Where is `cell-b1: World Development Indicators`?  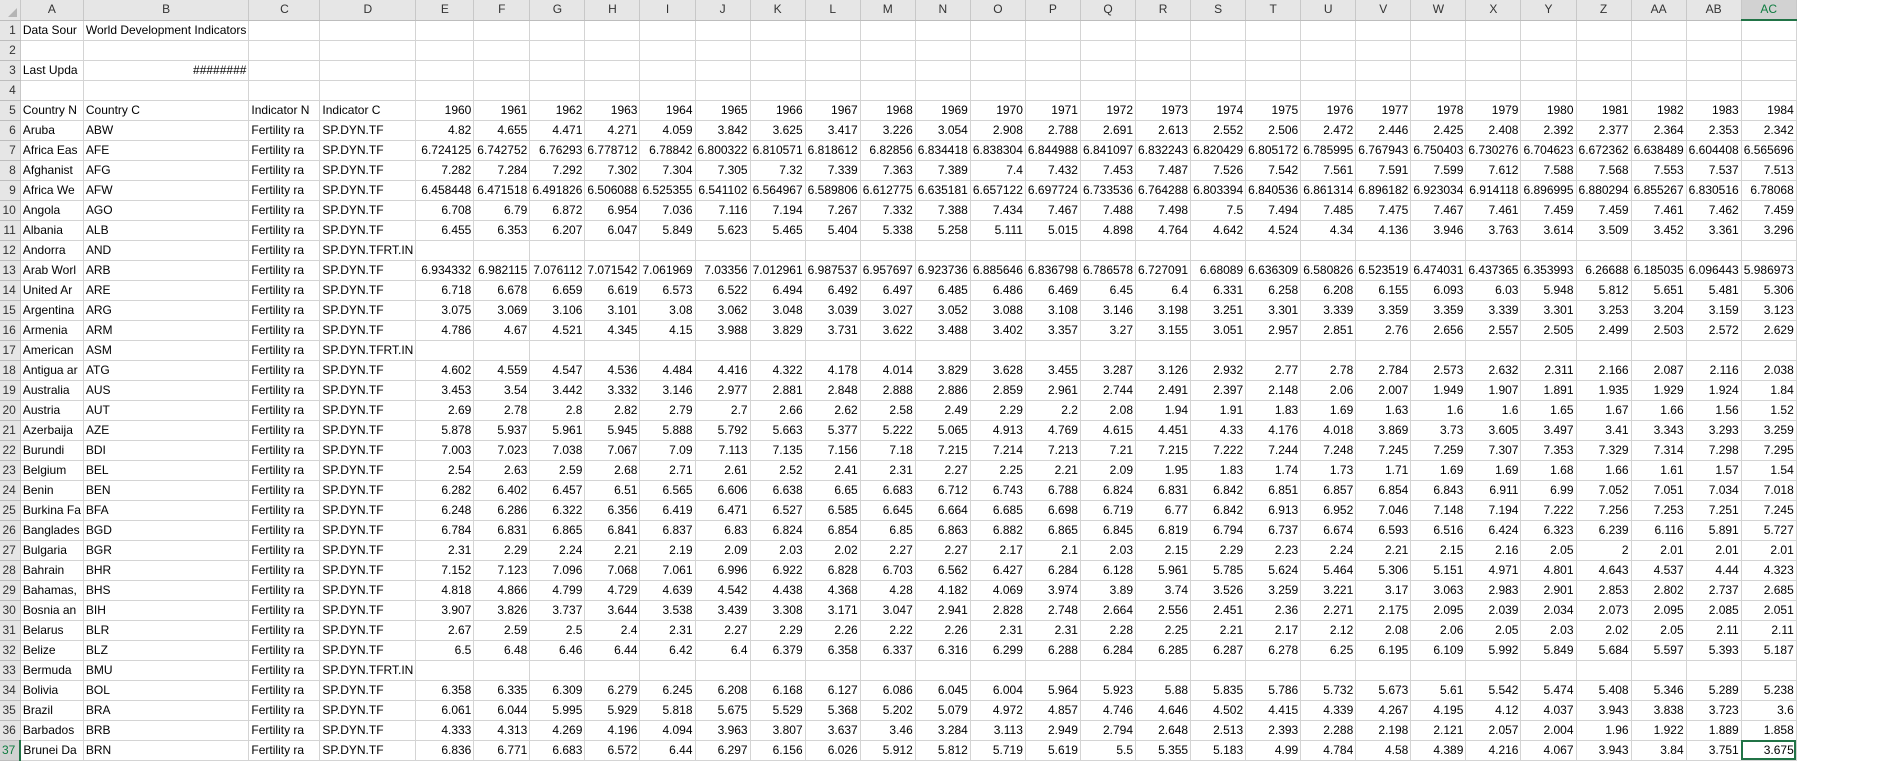
cell-b1: World Development Indicators is located at coordinates (166, 30).